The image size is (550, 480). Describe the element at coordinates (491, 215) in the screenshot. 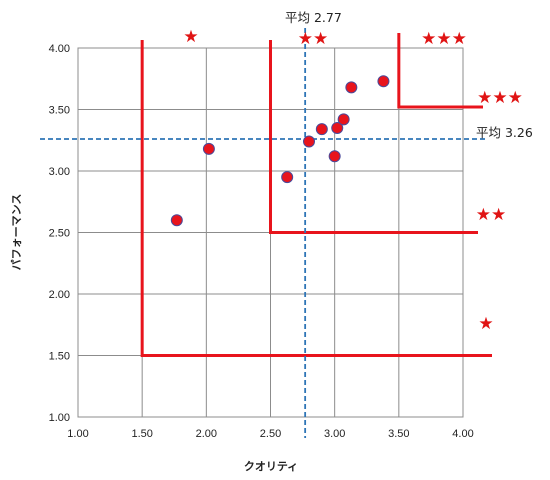

I see `star-label-right-2: ★★` at that location.